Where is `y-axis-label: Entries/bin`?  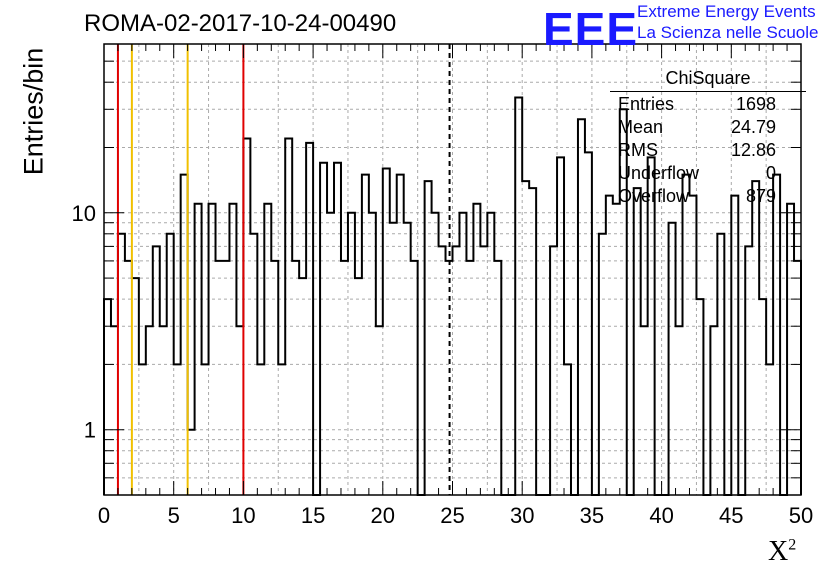 y-axis-label: Entries/bin is located at coordinates (33, 111).